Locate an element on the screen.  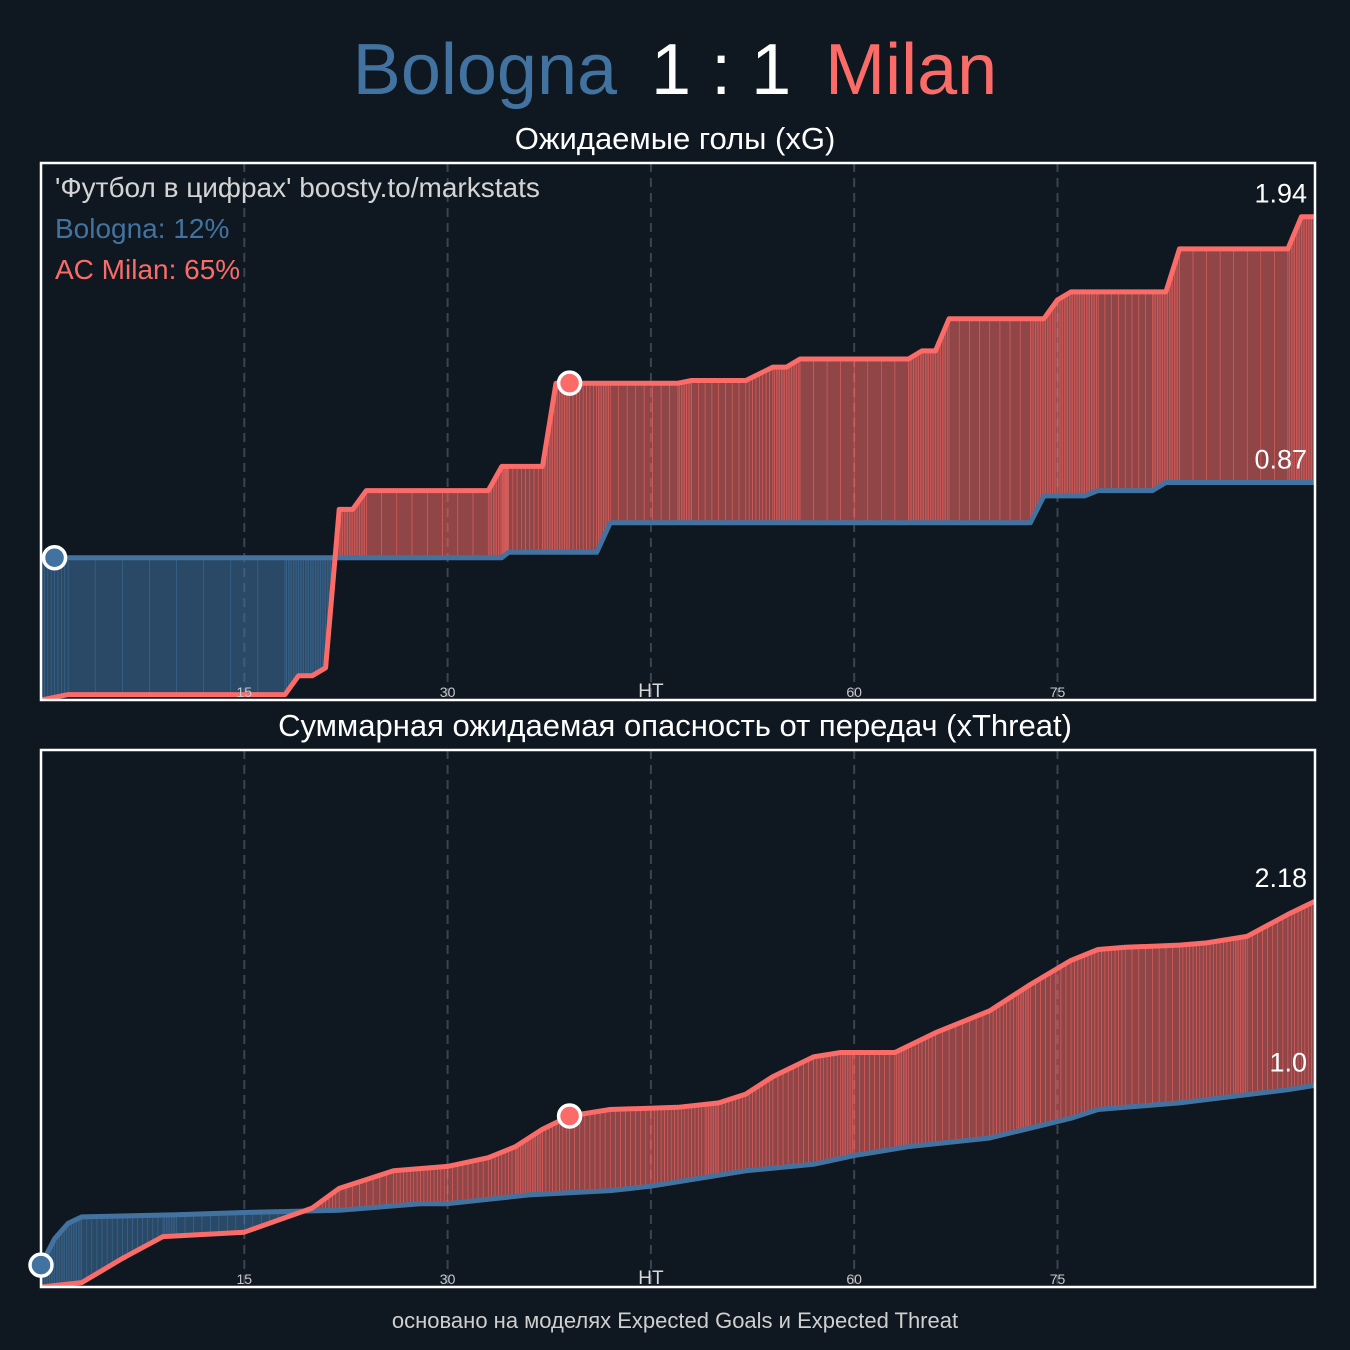
xg-chart-title: Ожидаемые голы (xG) is located at coordinates (675, 138).